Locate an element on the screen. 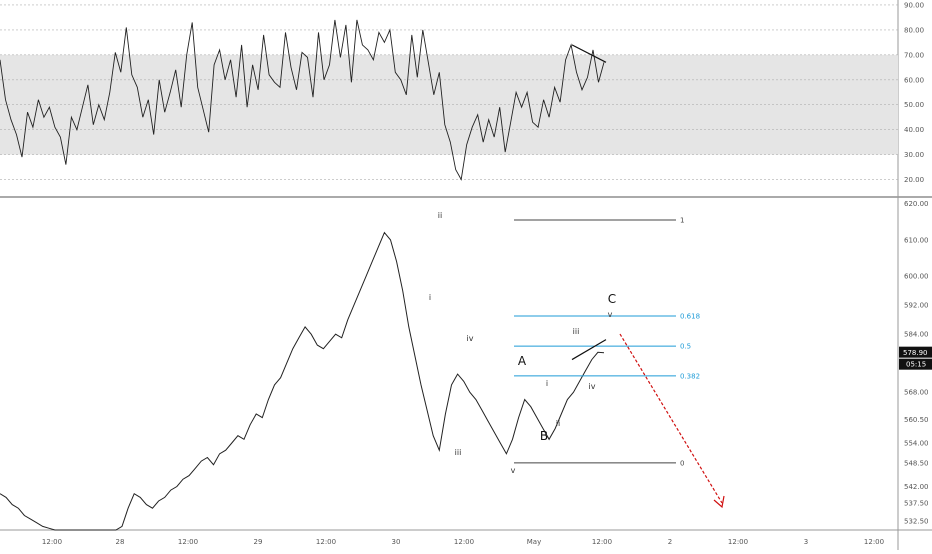  time-tick-label: May is located at coordinates (534, 542).